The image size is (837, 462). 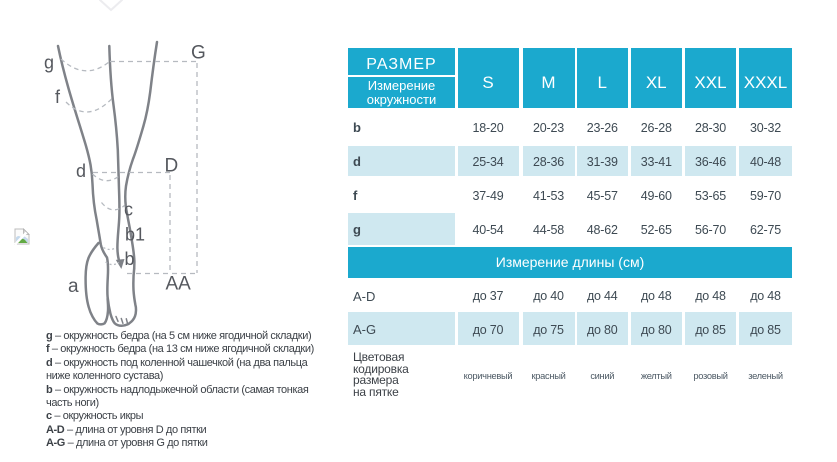 I want to click on svg-text: G, so click(x=198, y=53).